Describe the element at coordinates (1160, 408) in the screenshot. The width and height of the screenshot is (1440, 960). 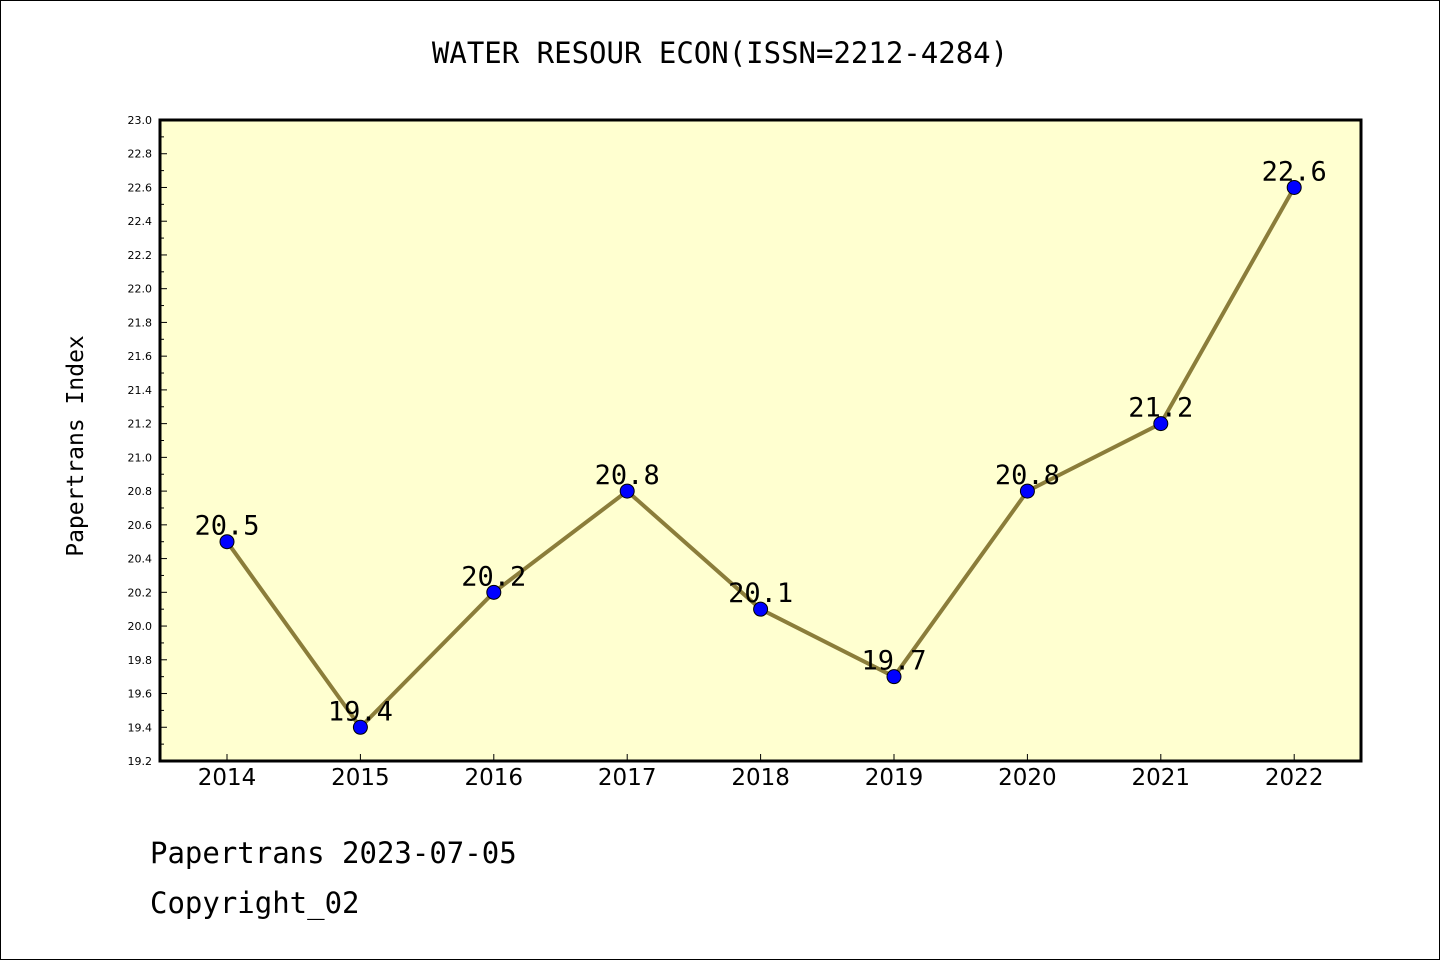
I see `data-label: 21.2` at that location.